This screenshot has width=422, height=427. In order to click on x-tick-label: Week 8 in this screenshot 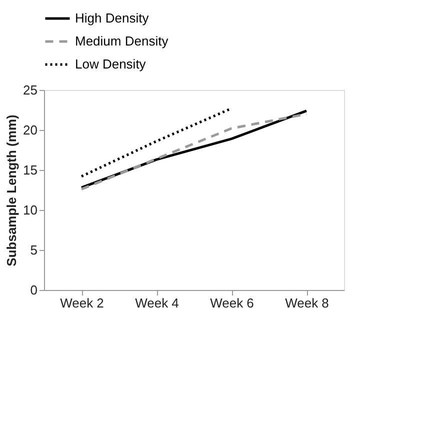, I will do `click(307, 303)`.